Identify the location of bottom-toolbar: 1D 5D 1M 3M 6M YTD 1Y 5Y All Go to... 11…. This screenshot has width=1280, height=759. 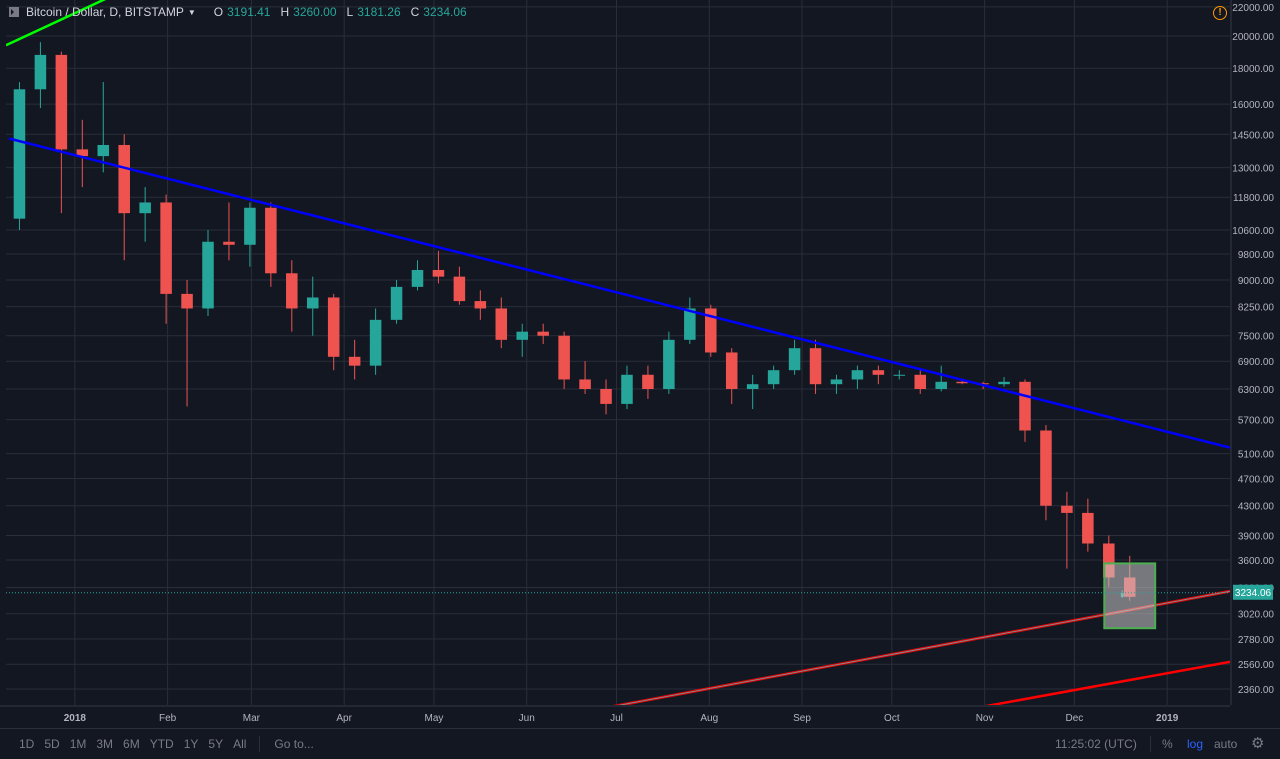
(640, 743).